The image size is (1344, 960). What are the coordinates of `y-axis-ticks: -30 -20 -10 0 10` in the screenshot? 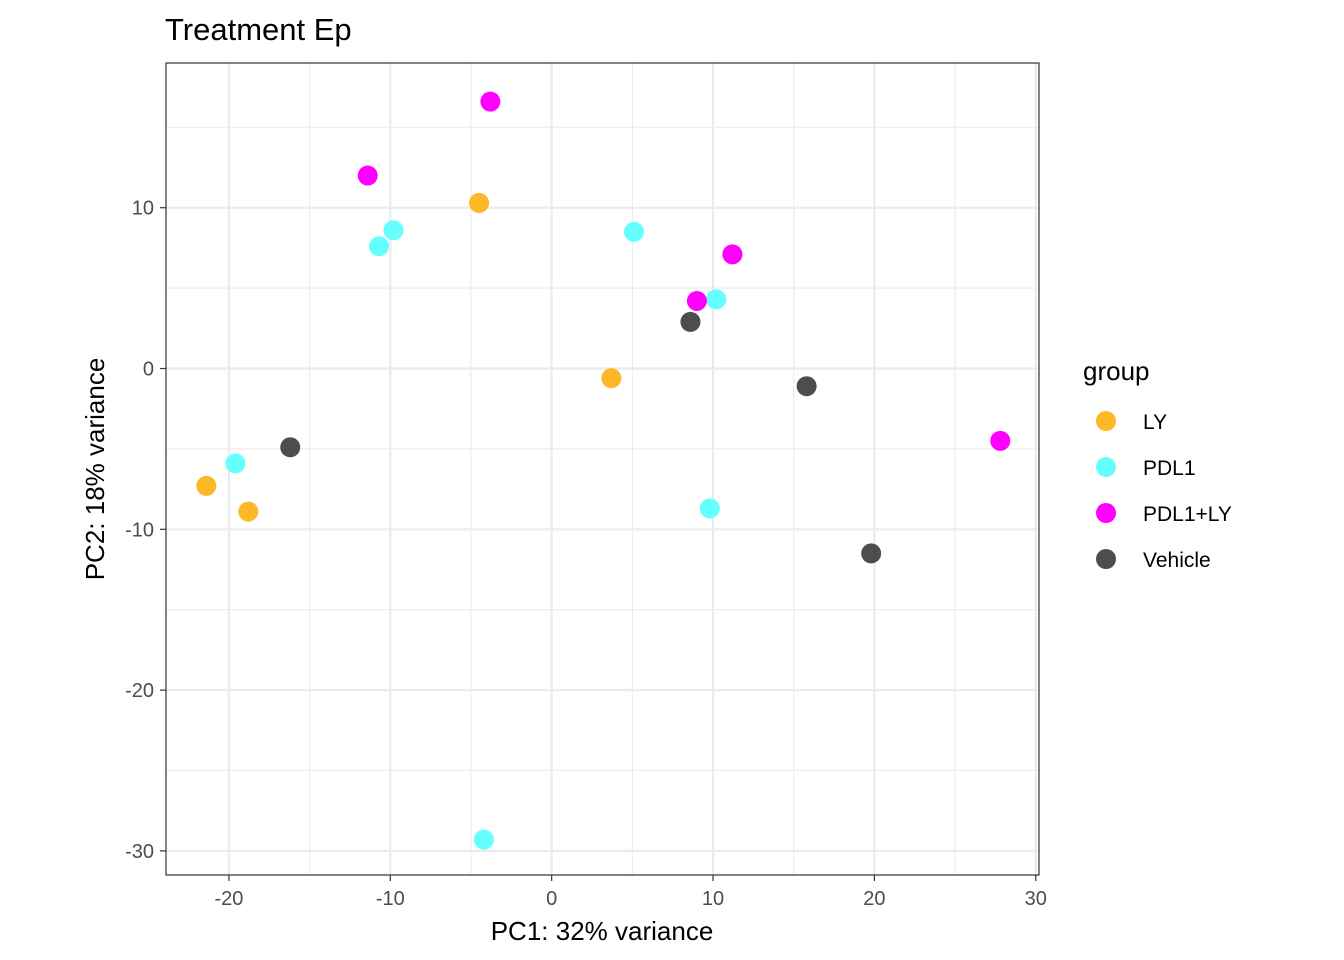 It's located at (145, 530).